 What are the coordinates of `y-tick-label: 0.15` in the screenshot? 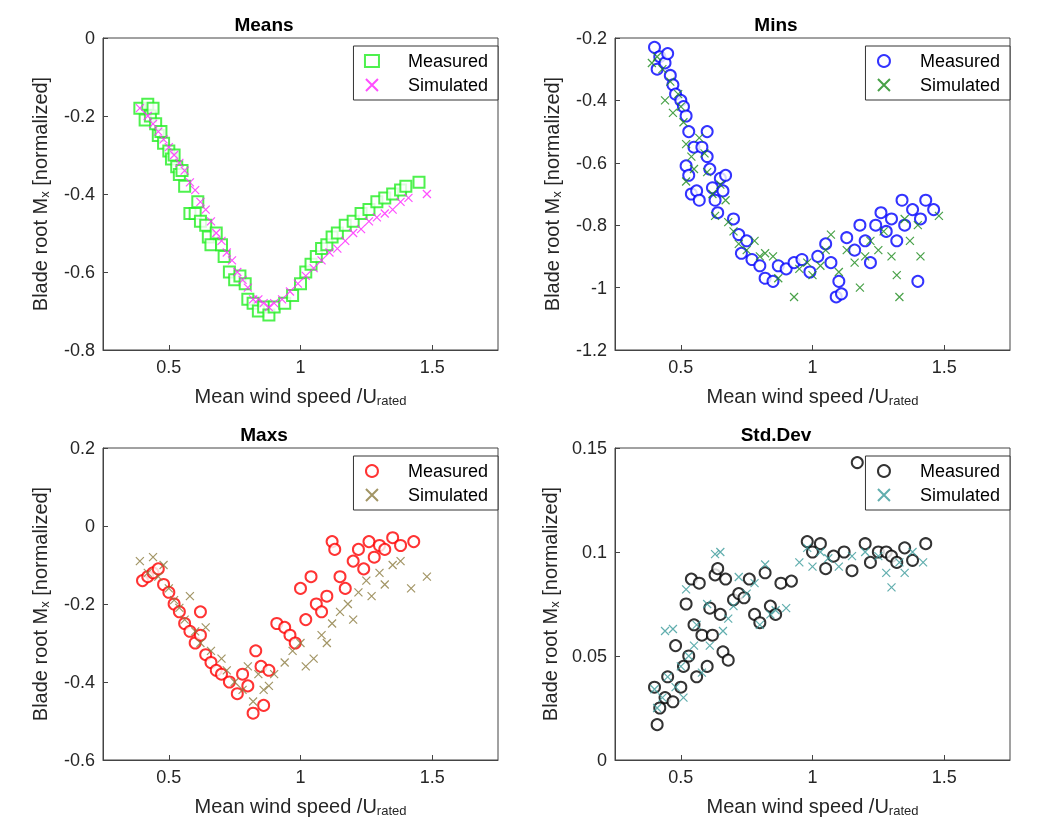 It's located at (589, 448).